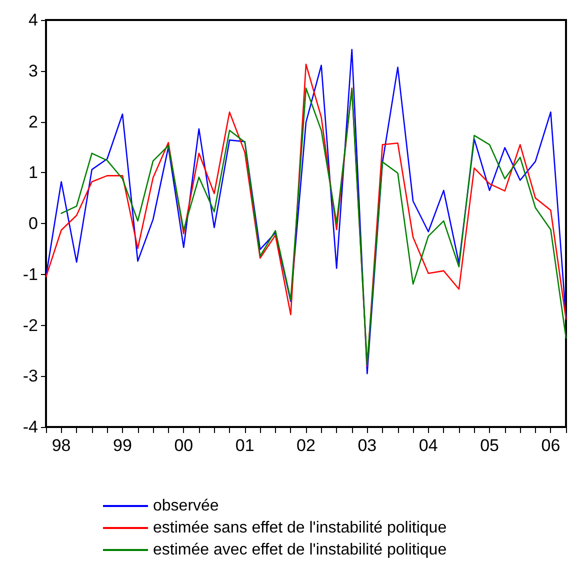 This screenshot has height=575, width=582. Describe the element at coordinates (184, 445) in the screenshot. I see `x-tick-label: 00` at that location.